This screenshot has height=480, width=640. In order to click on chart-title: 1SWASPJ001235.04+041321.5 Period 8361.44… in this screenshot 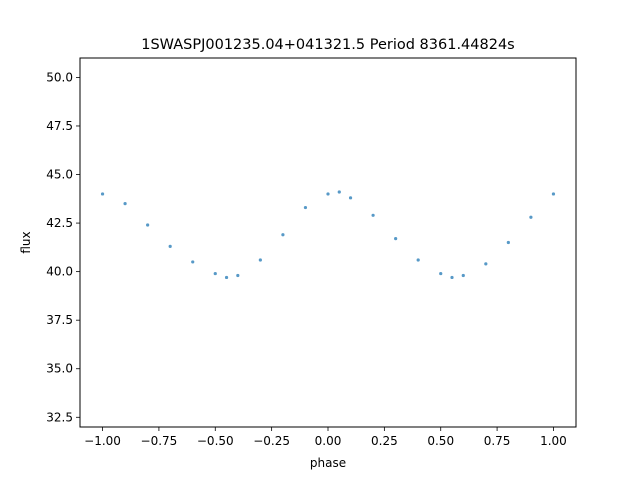, I will do `click(328, 45)`.